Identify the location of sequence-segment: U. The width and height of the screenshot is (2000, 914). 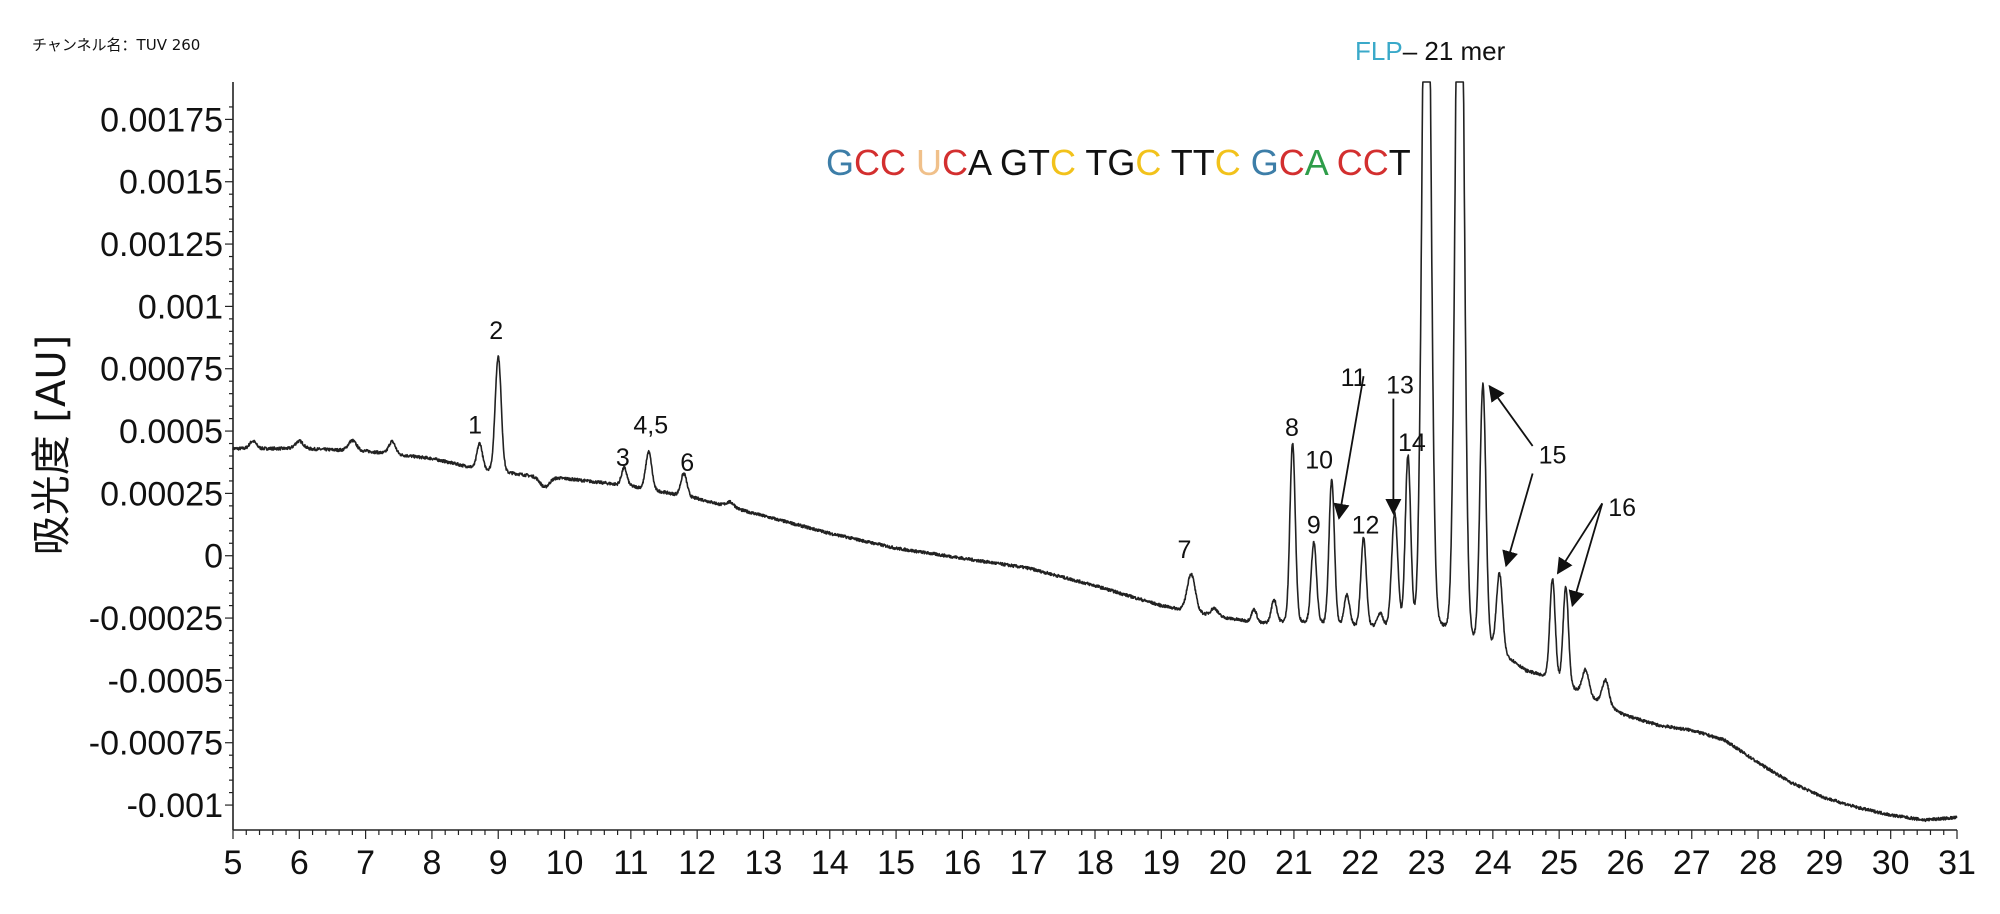
(929, 162).